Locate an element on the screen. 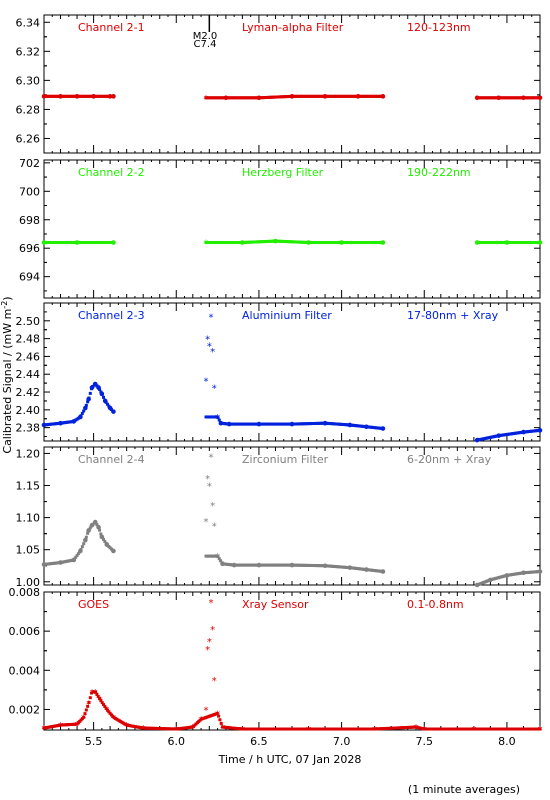 The width and height of the screenshot is (550, 800). y-tick-label: 2.38 is located at coordinates (28, 428).